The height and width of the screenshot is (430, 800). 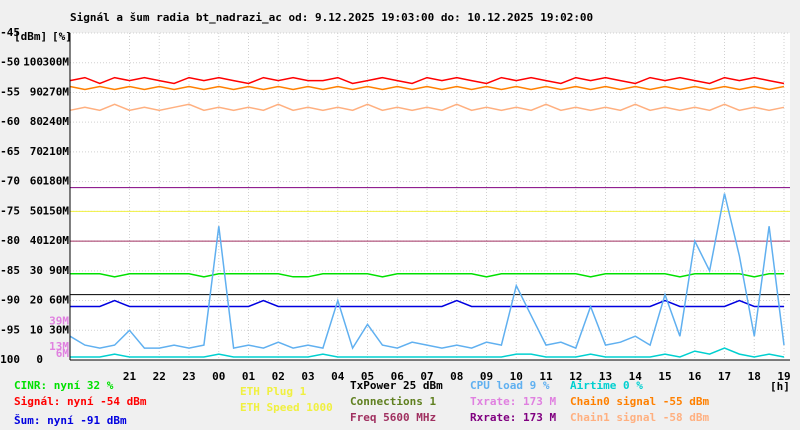 I want to click on y2-tick-label: 40, so click(x=36, y=240).